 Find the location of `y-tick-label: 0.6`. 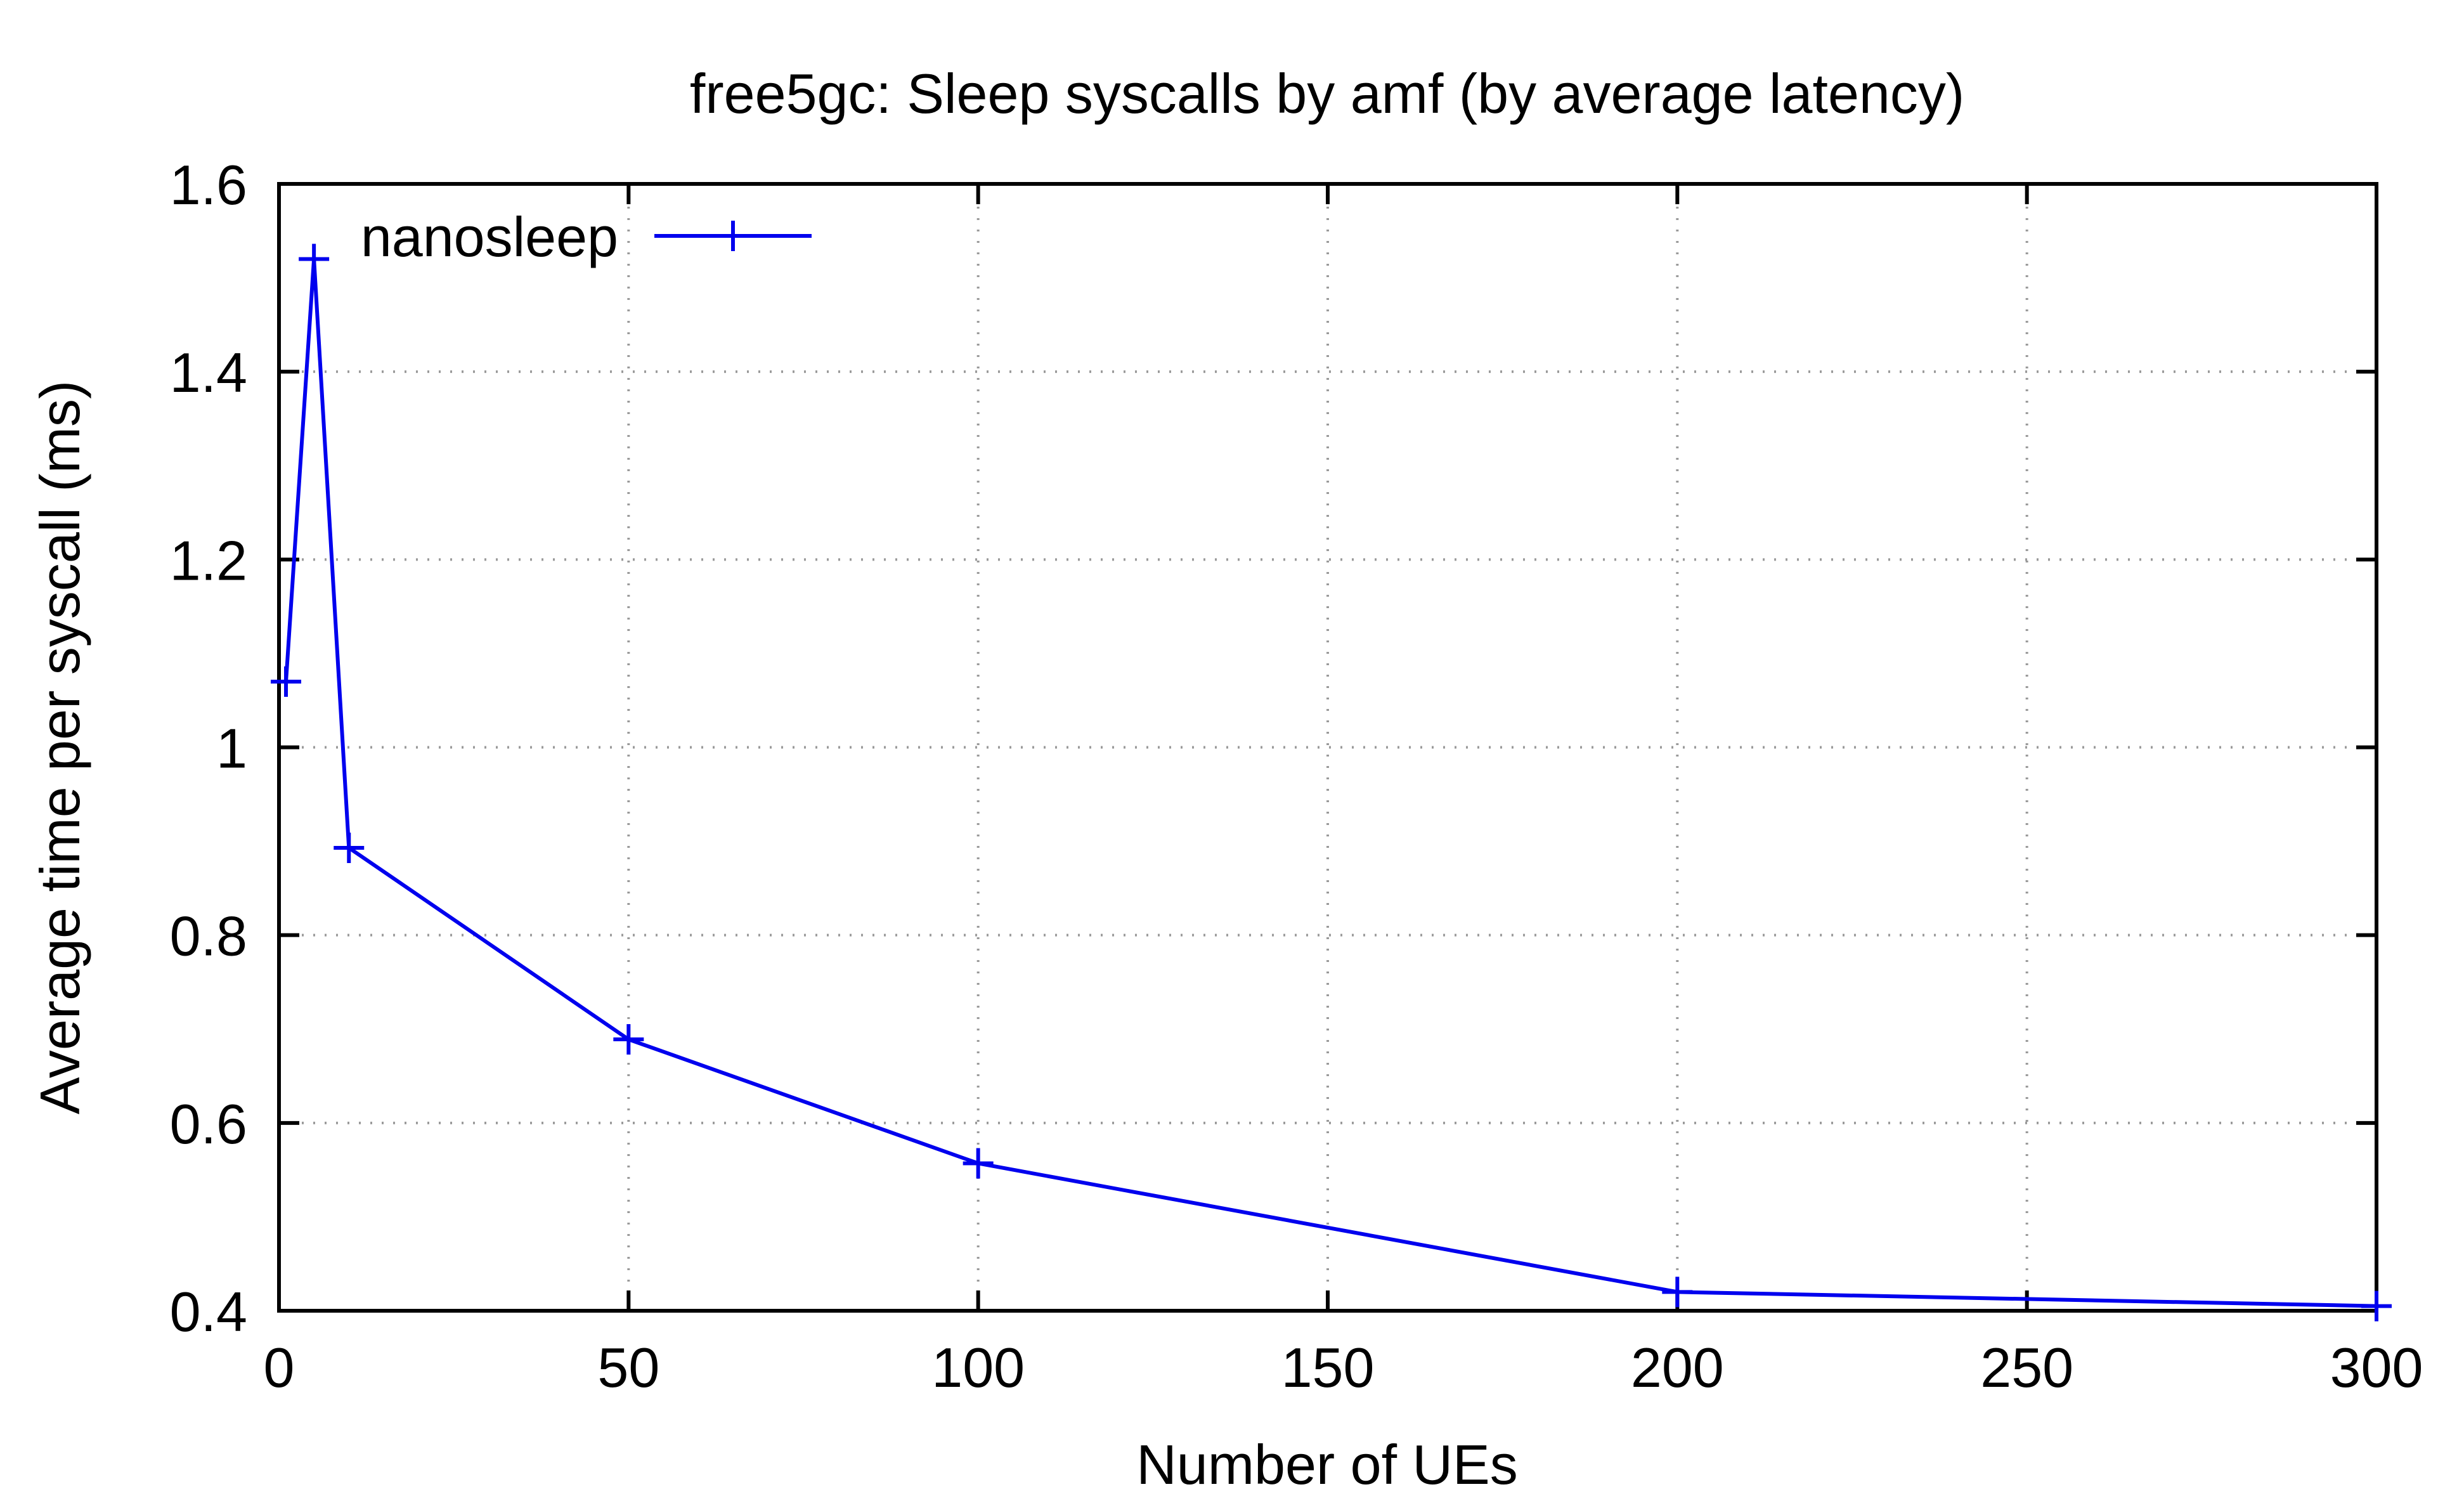

y-tick-label: 0.6 is located at coordinates (208, 1124).